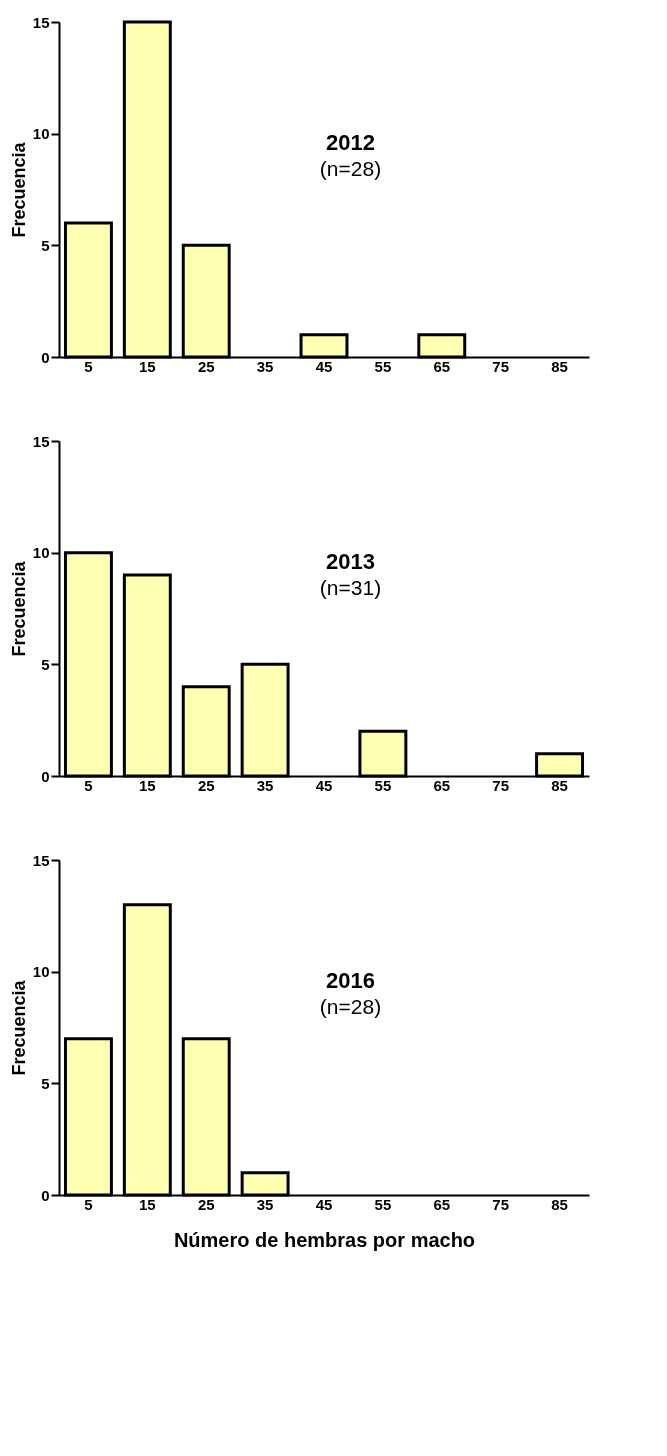 Image resolution: width=667 pixels, height=1456 pixels. What do you see at coordinates (324, 1239) in the screenshot?
I see `x-axis-title: Número de hembras por macho` at bounding box center [324, 1239].